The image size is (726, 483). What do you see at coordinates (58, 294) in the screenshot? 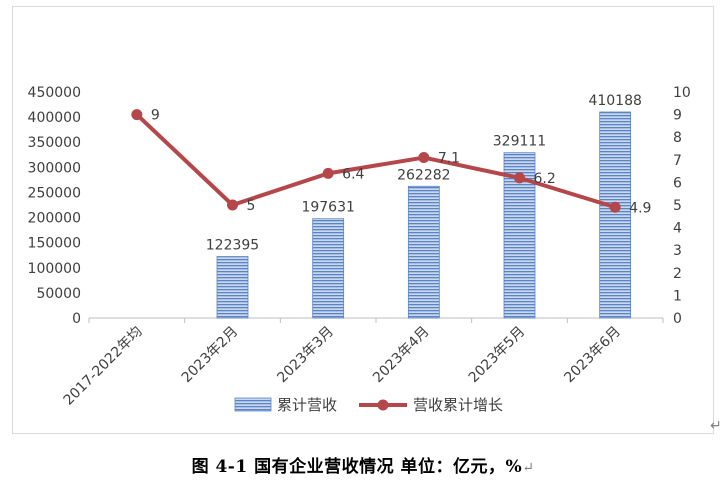
I see `y-left-tick-label: 50000` at bounding box center [58, 294].